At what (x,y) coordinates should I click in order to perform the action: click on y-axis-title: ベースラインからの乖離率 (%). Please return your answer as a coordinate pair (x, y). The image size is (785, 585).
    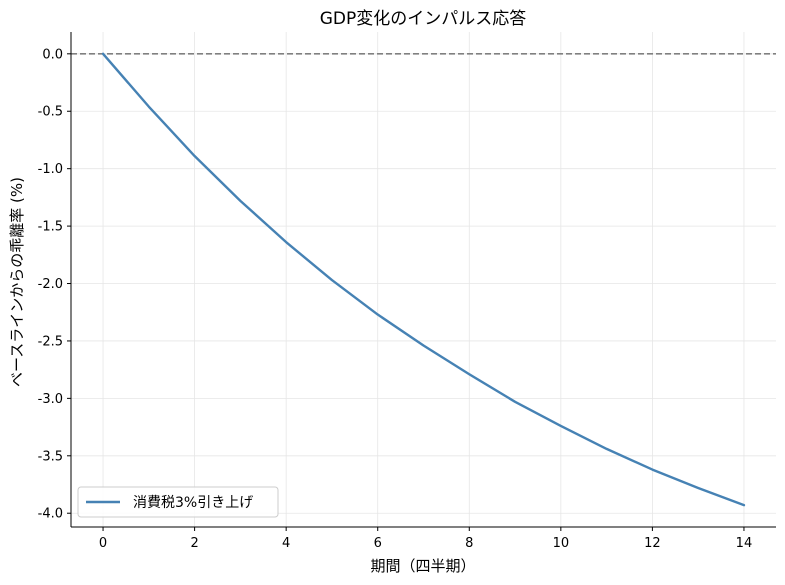
    Looking at the image, I should click on (17, 282).